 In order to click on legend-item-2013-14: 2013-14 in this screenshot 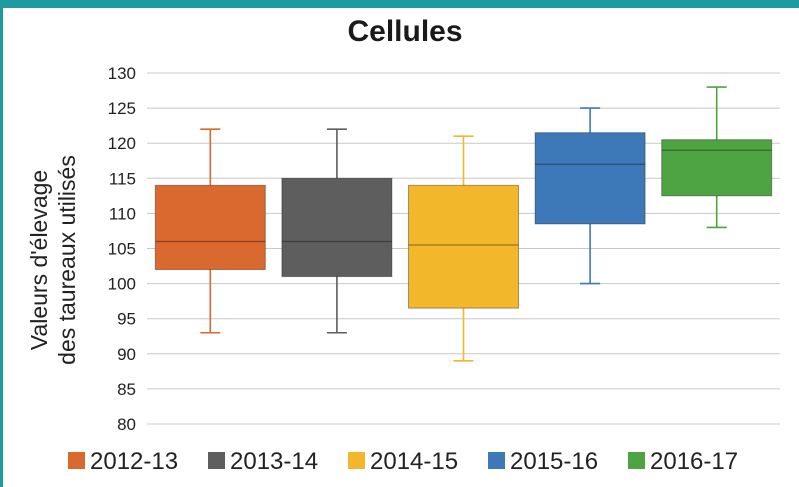, I will do `click(263, 461)`.